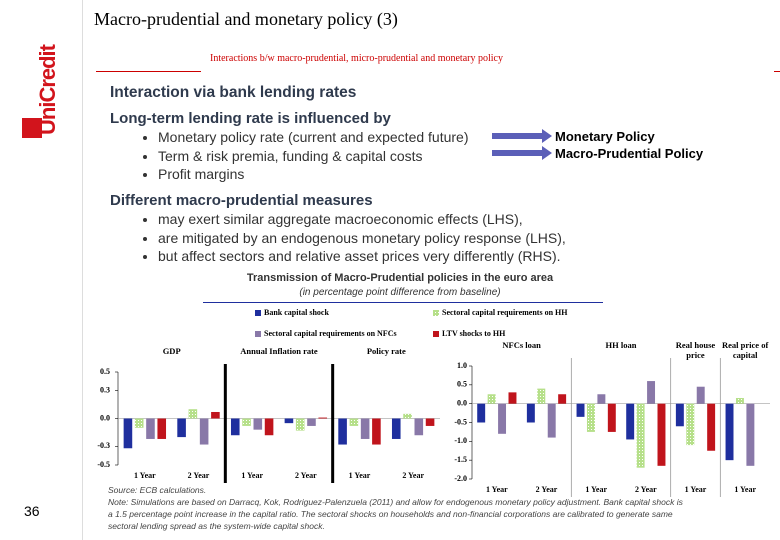  What do you see at coordinates (246, 19) in the screenshot?
I see `title: Macro-prudential and monetary policy (3)` at bounding box center [246, 19].